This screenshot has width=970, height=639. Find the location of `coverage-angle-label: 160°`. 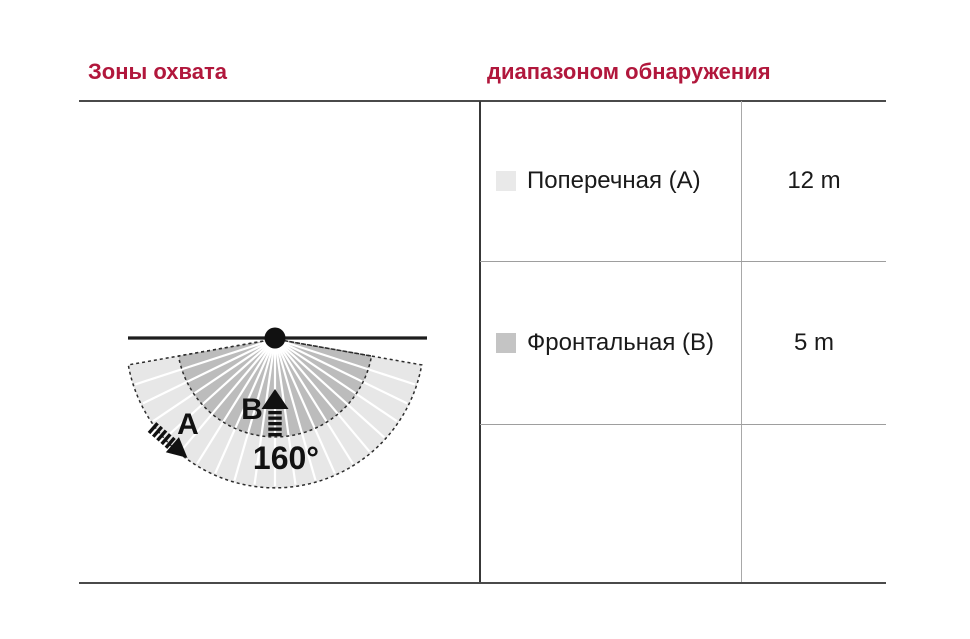

coverage-angle-label: 160° is located at coordinates (286, 458).